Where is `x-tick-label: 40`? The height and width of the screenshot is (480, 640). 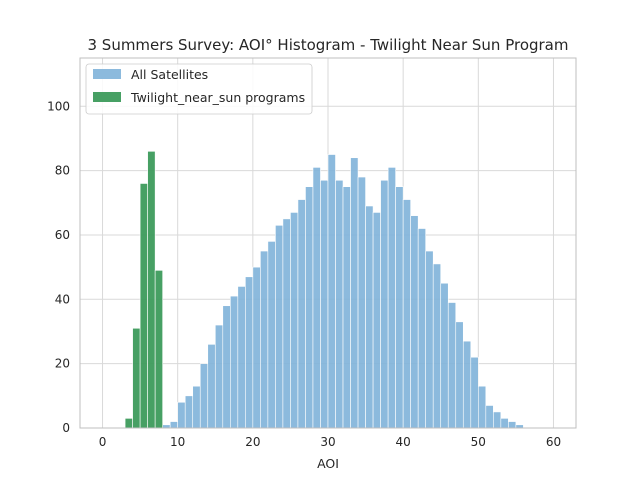
x-tick-label: 40 is located at coordinates (403, 442).